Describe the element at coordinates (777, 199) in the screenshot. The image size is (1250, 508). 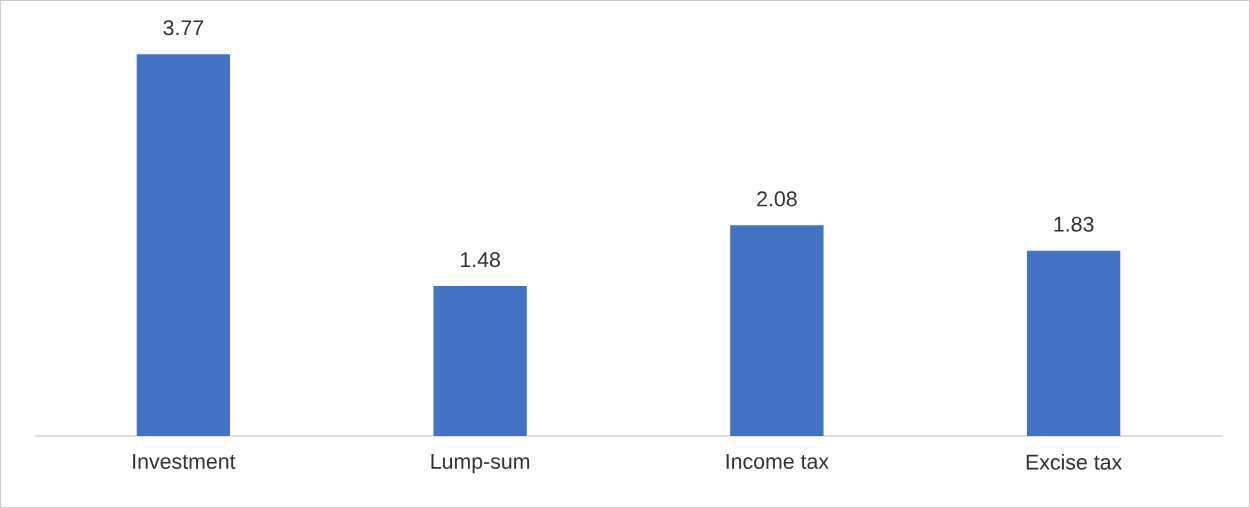
I see `data-label: 2.08` at that location.